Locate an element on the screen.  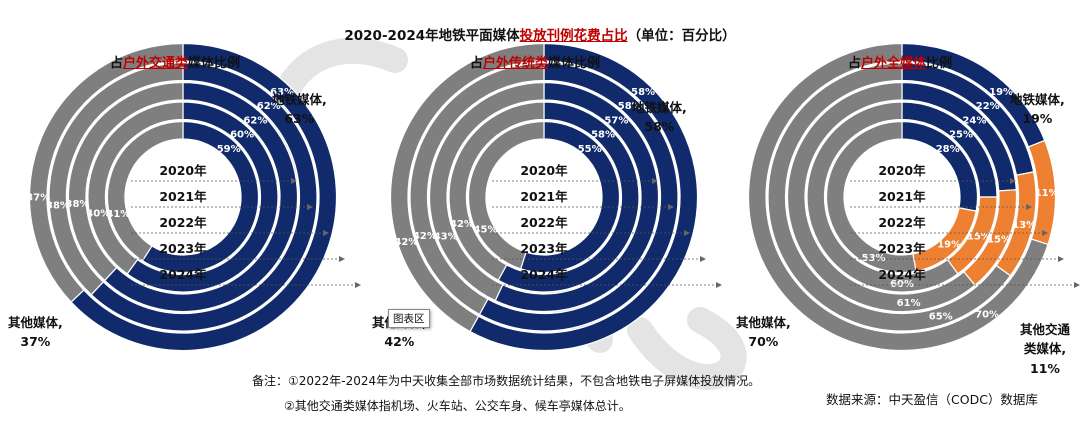
ring-2022年: 62% 38% is located at coordinates (182, 197).